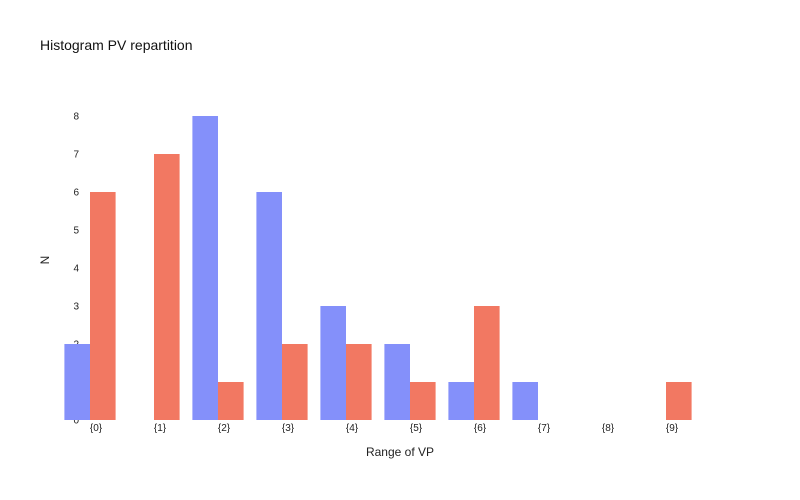  What do you see at coordinates (608, 428) in the screenshot?
I see `x-tick-label: {8}` at bounding box center [608, 428].